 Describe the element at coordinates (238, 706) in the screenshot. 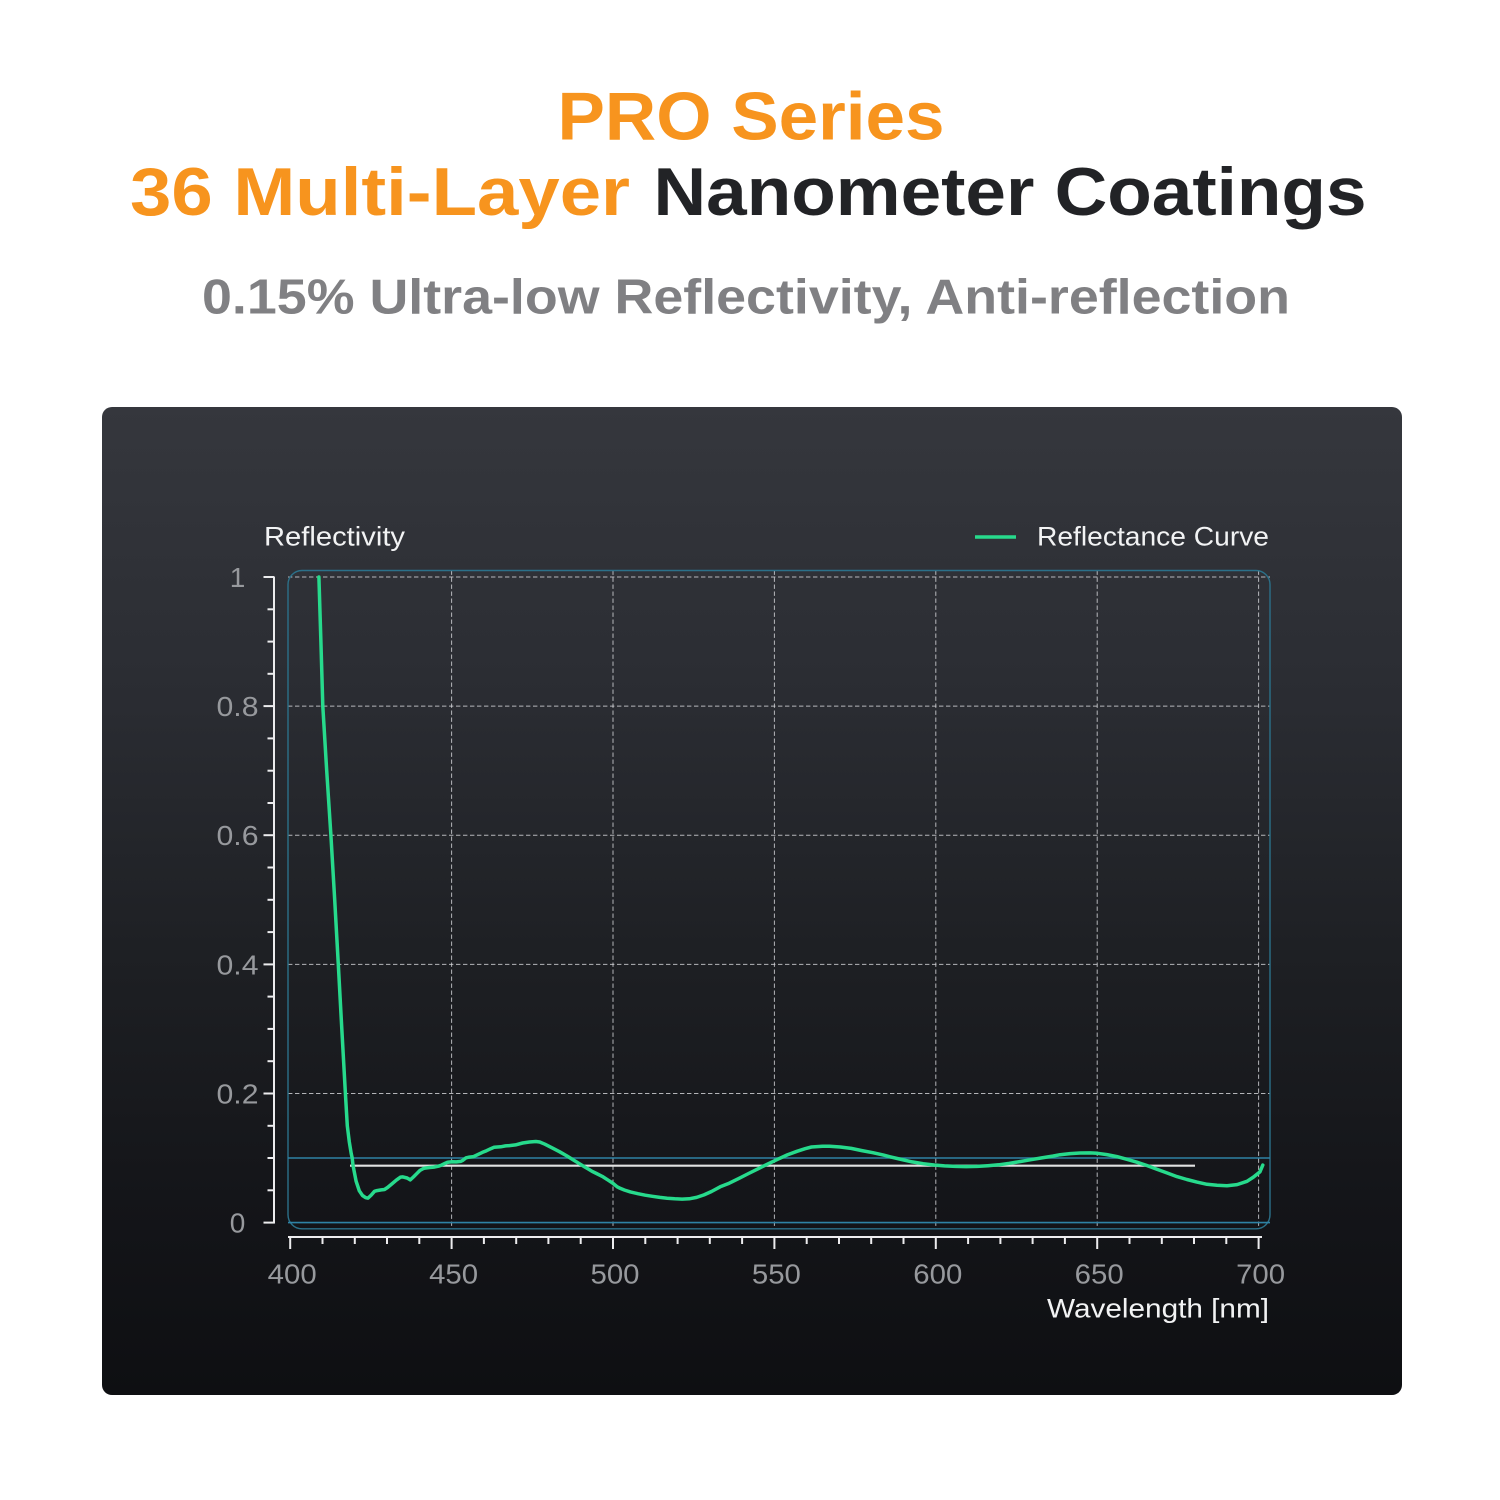

I see `svg-text: 0.8` at that location.